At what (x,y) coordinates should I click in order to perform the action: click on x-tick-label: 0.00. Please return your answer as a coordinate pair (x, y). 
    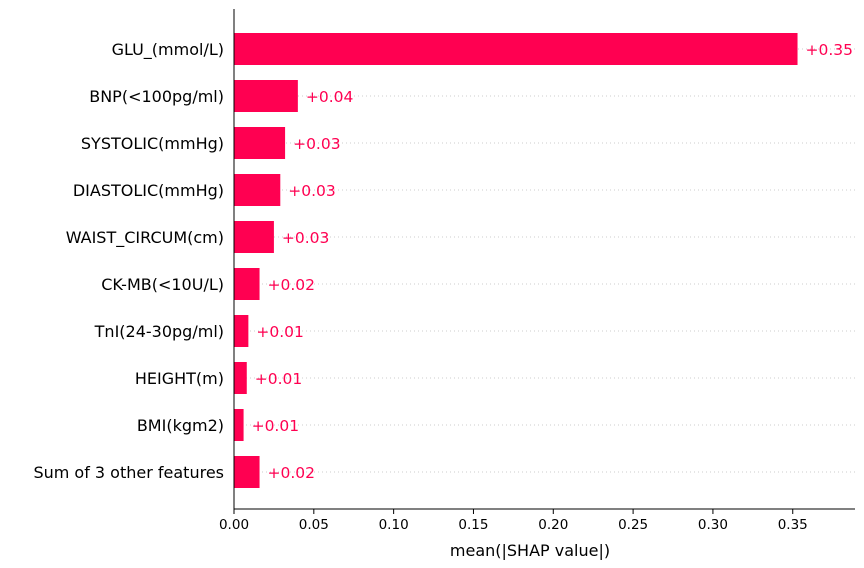
    Looking at the image, I should click on (234, 525).